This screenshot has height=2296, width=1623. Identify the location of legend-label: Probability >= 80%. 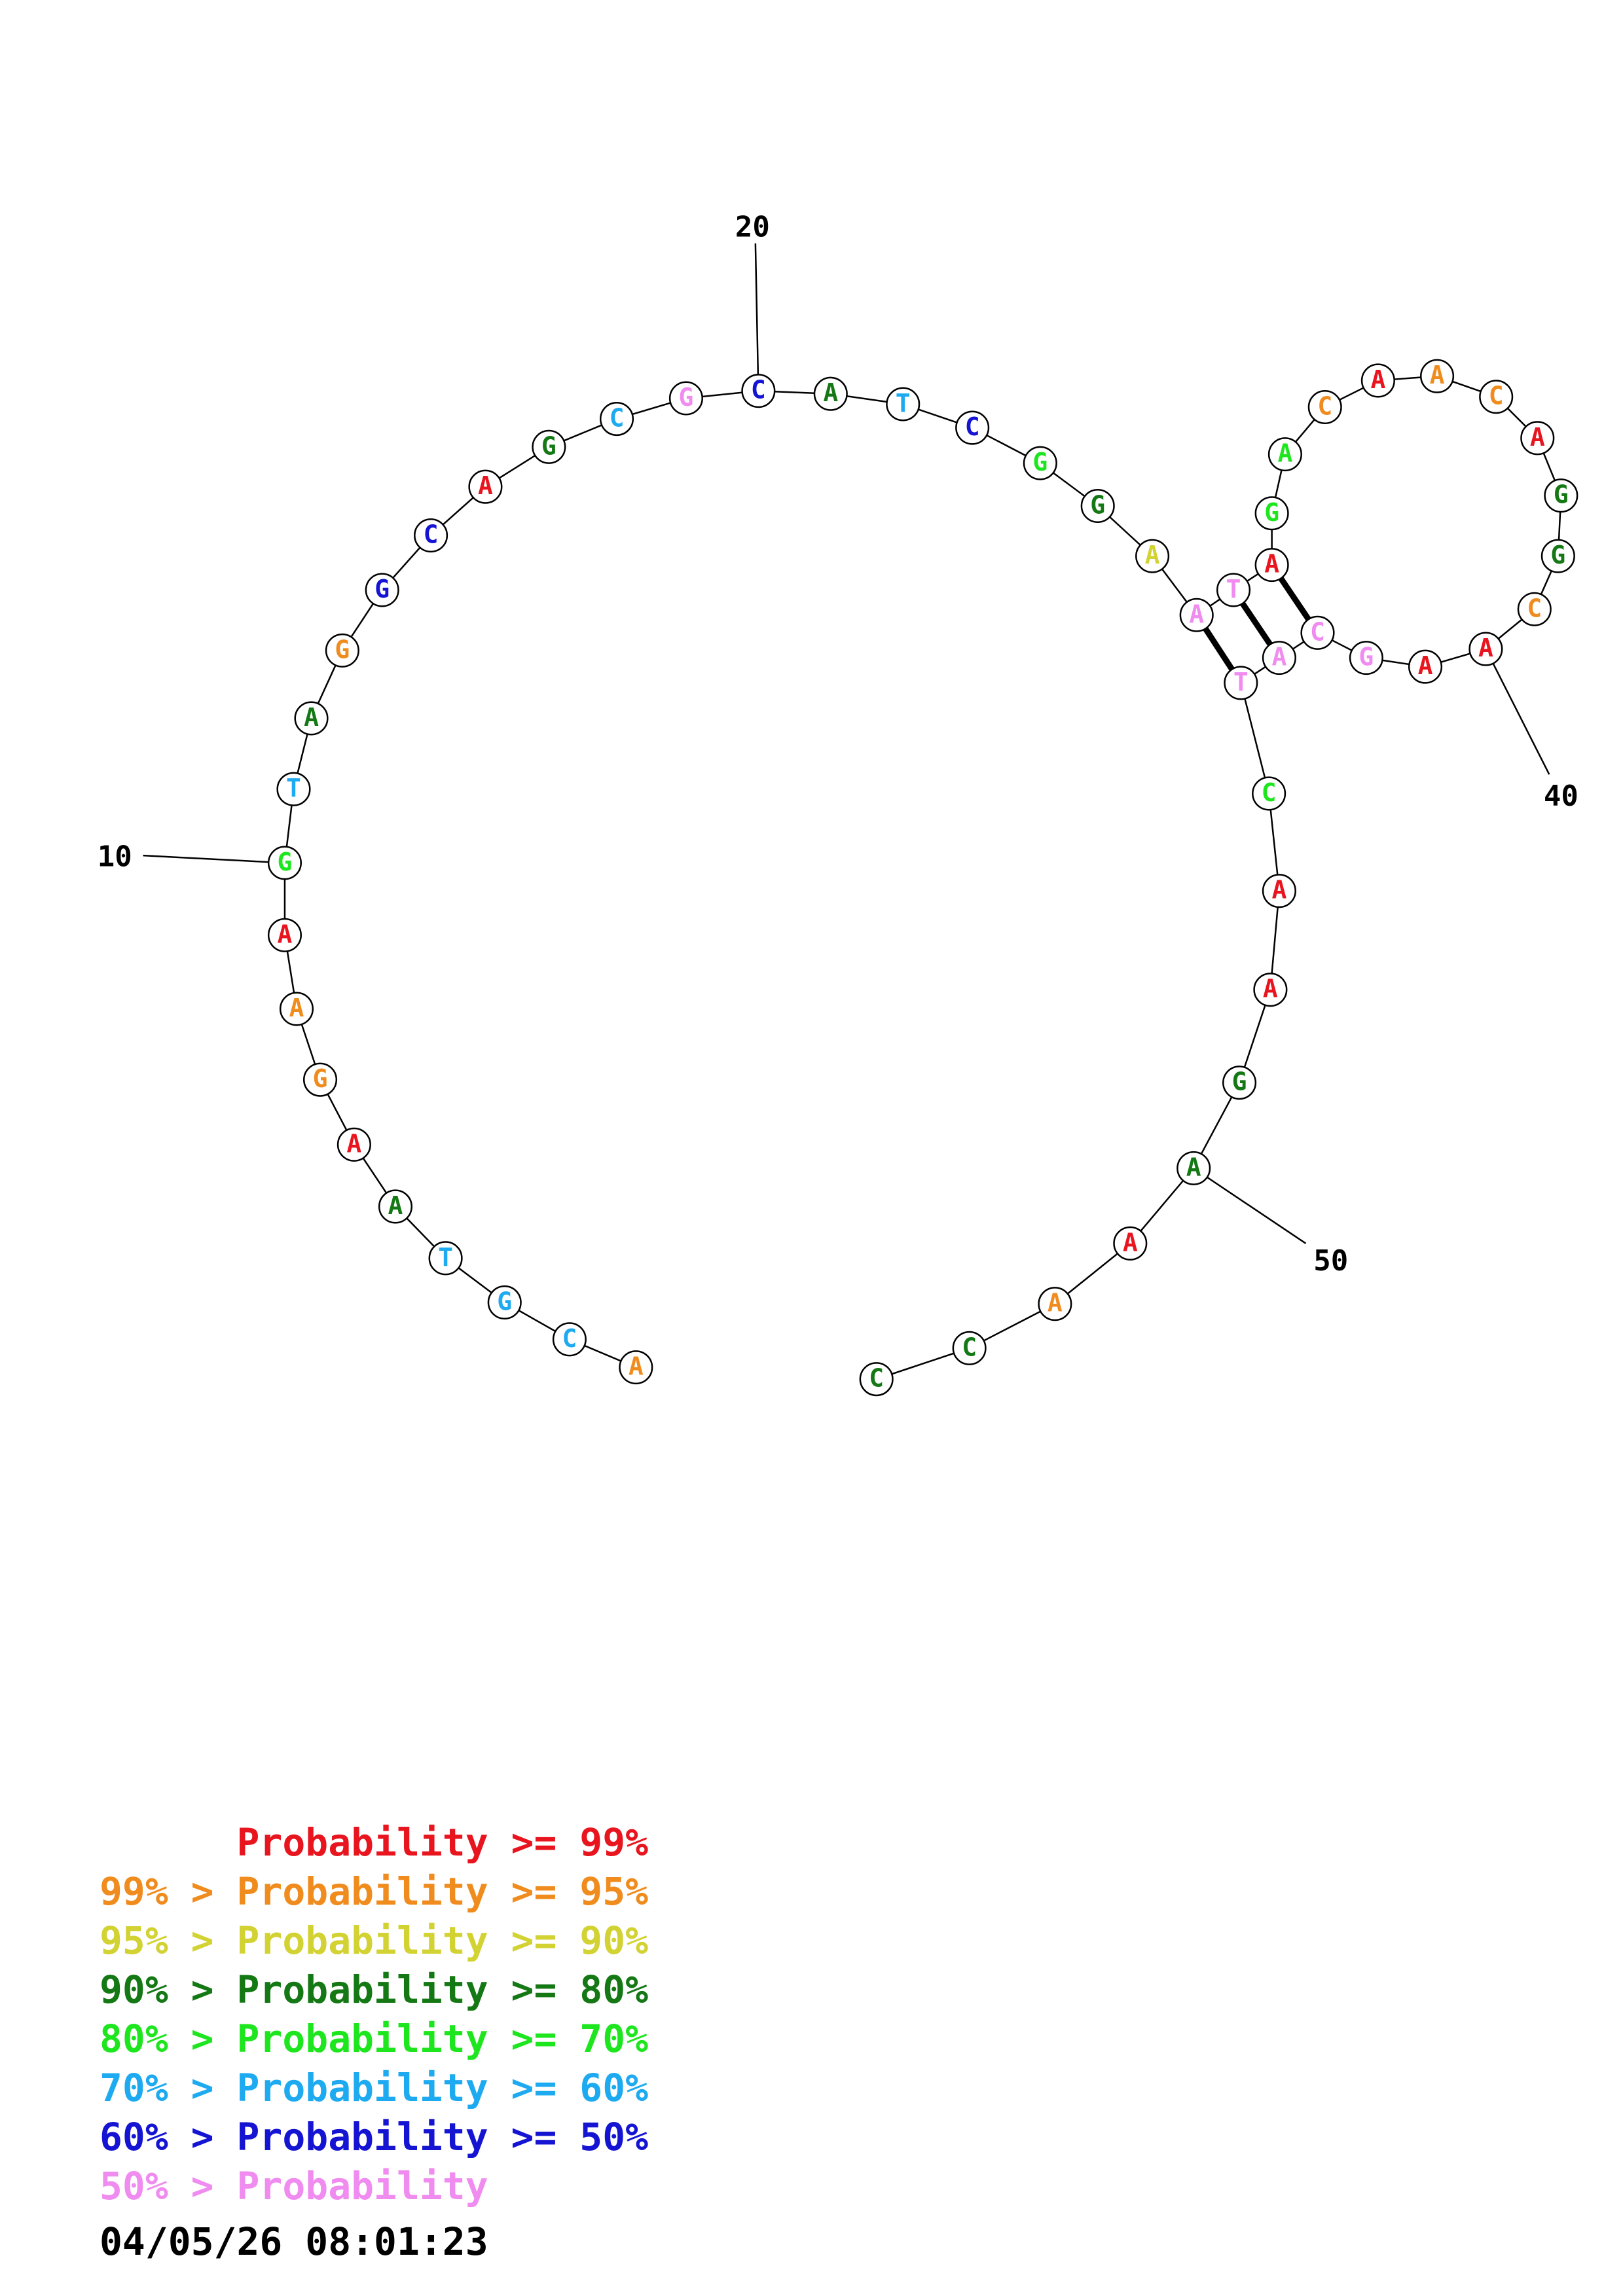
(442, 1989).